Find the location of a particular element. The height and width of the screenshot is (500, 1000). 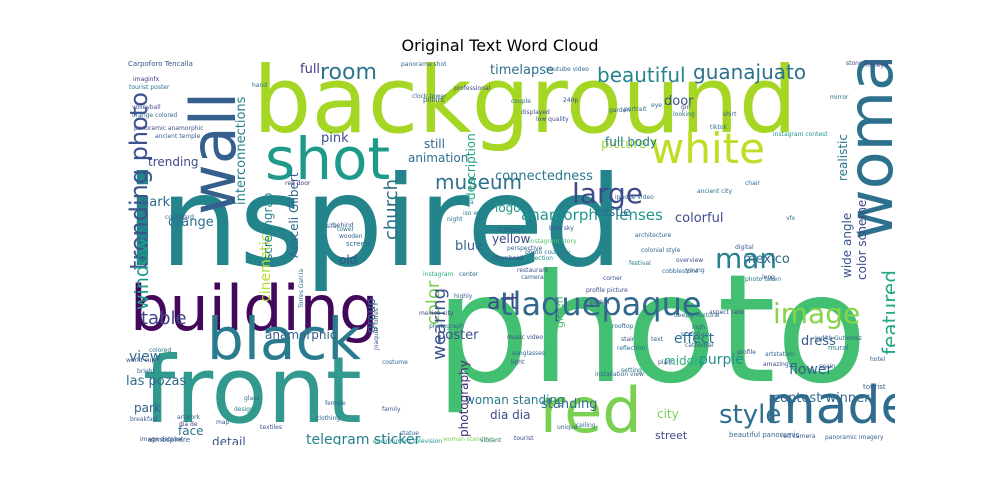

cloud-word: image is located at coordinates (817, 313).